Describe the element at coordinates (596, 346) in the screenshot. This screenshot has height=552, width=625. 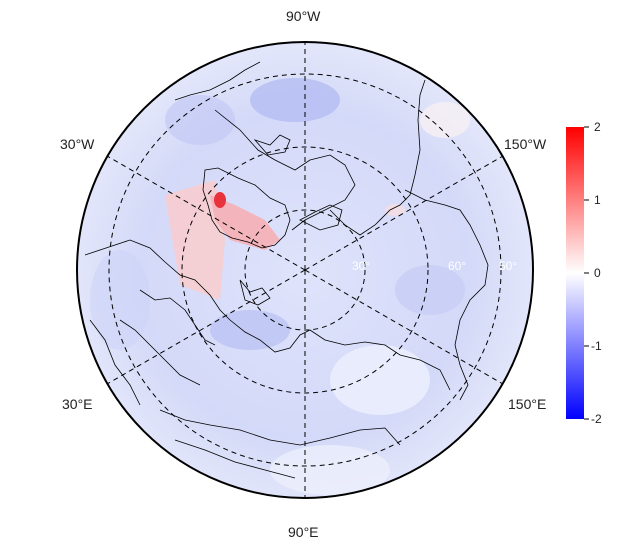
I see `colorbar-tick-neg1: -1` at that location.